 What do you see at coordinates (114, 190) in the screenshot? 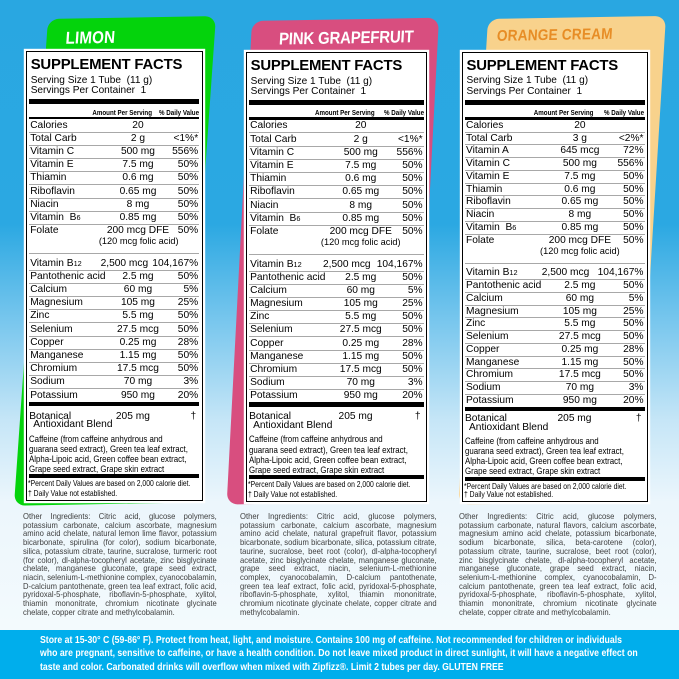
I see `table-row: Riboflavin 0.65 mg 50%` at bounding box center [114, 190].